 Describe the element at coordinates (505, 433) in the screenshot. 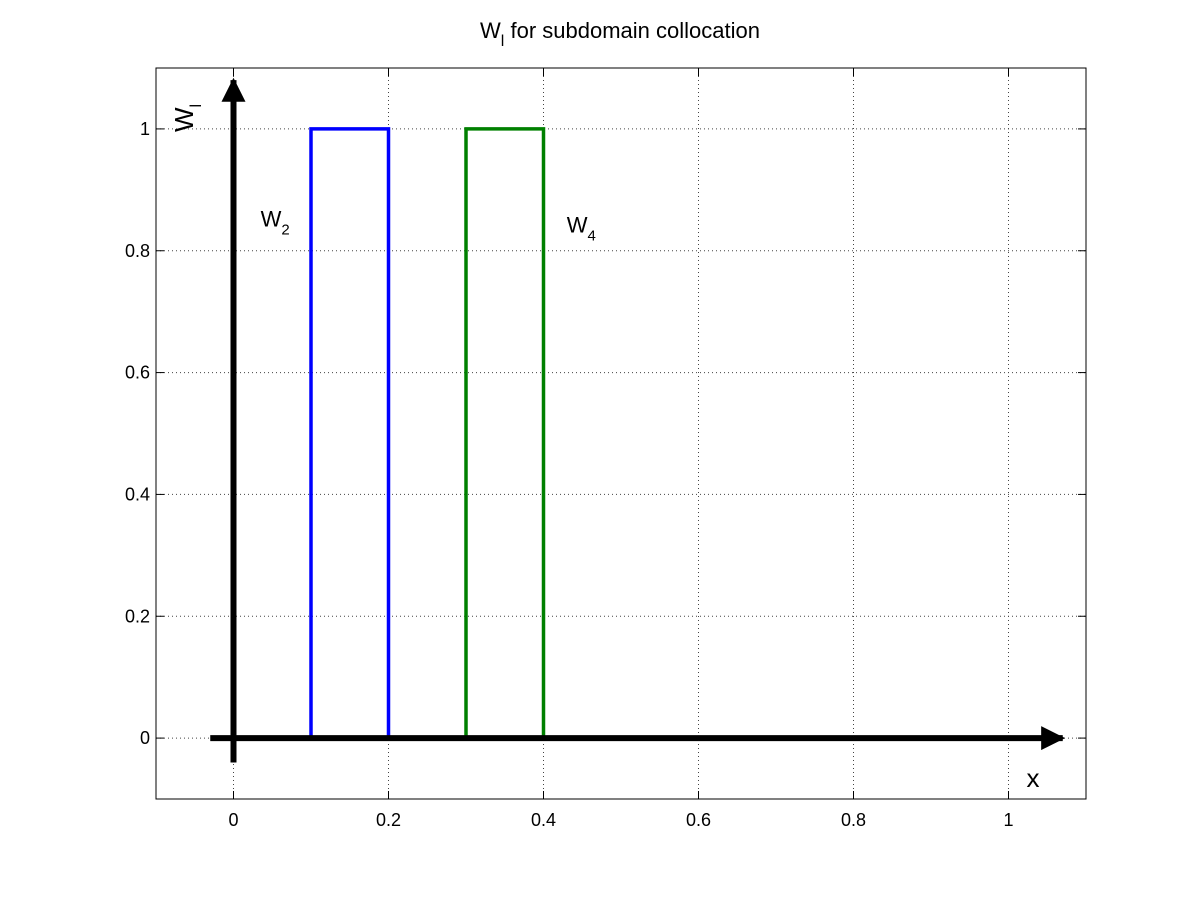

I see `series-line-w4` at that location.